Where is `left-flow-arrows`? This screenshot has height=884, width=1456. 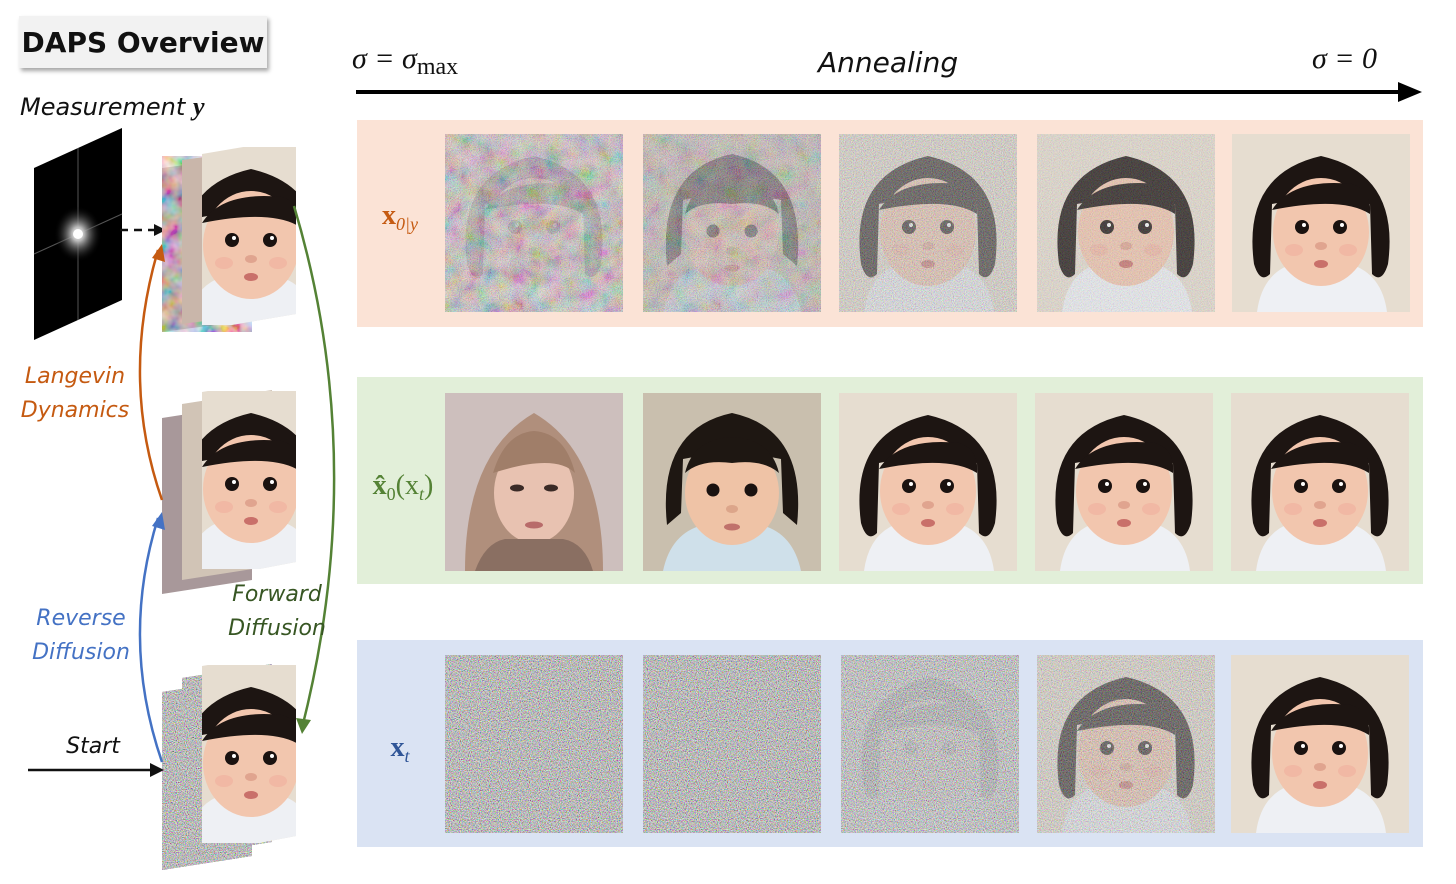
left-flow-arrows is located at coordinates (182, 491).